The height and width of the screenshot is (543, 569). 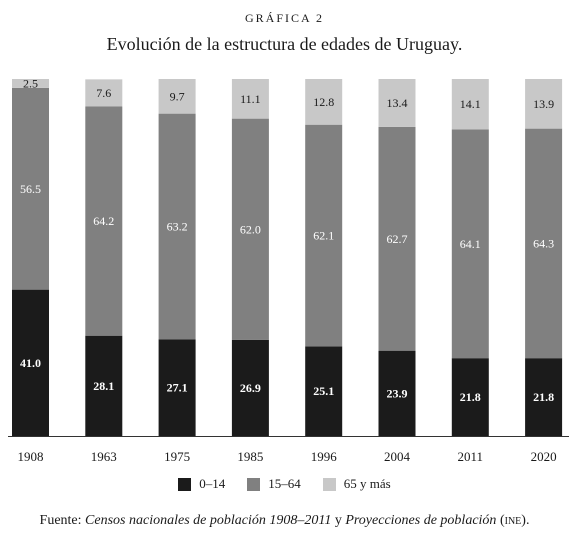 I want to click on x-tick-label-1963: 1963, so click(x=104, y=456).